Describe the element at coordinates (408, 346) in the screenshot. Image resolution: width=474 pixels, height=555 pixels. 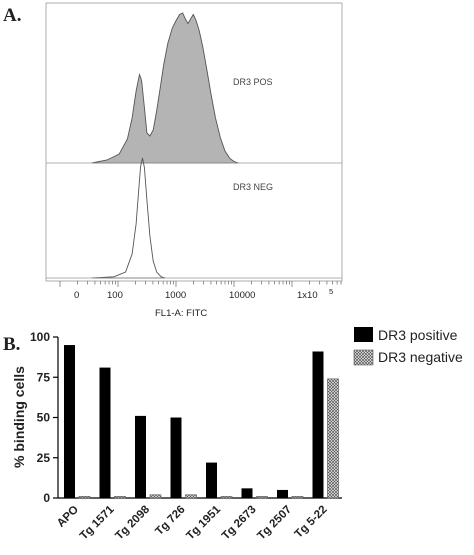
I see `legend: DR3 positive DR3 negative` at that location.